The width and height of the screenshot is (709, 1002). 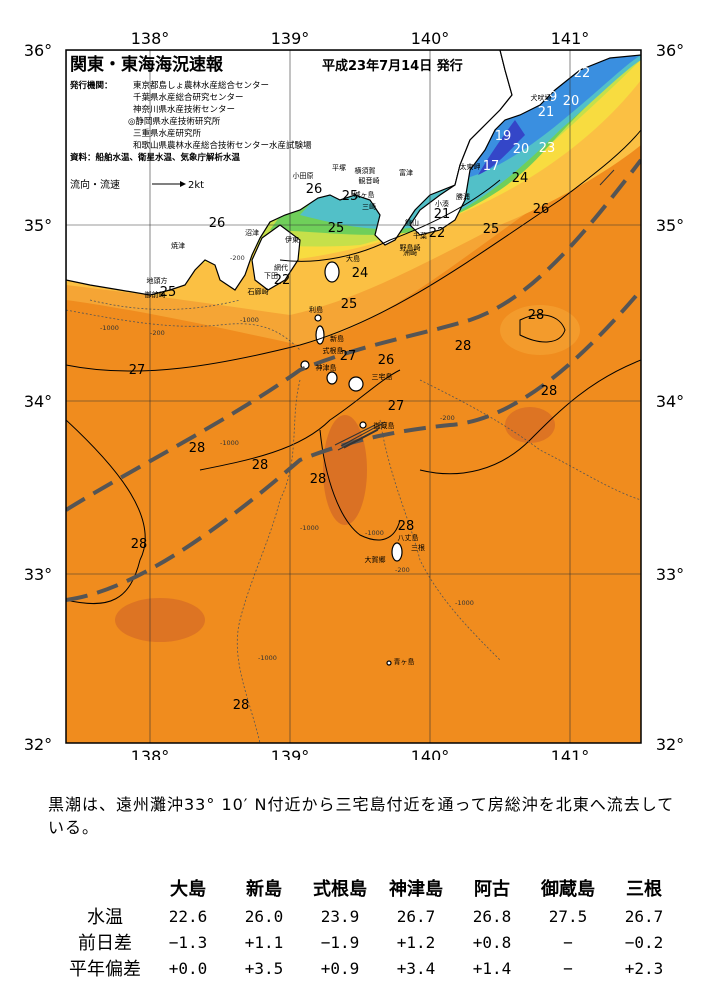 What do you see at coordinates (258, 291) in the screenshot?
I see `place-name: 石廊崎` at bounding box center [258, 291].